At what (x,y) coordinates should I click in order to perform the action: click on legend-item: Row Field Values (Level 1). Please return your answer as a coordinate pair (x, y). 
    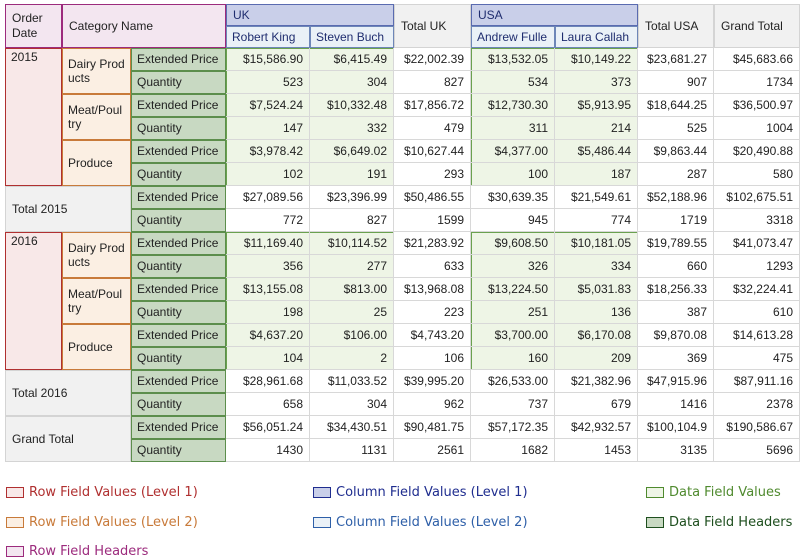
    Looking at the image, I should click on (102, 492).